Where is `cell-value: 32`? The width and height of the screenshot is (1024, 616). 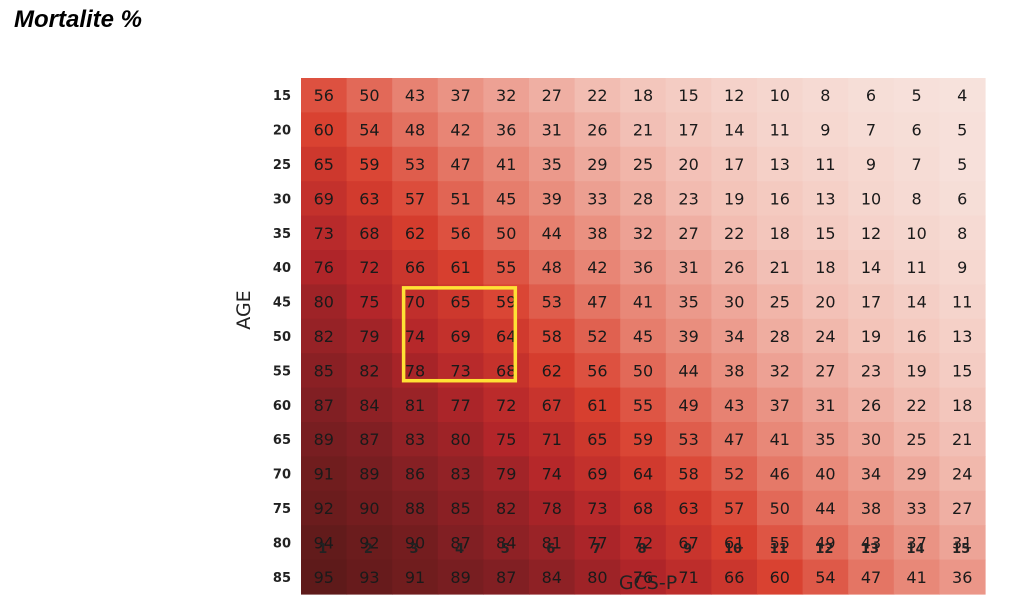 cell-value: 32 is located at coordinates (506, 95).